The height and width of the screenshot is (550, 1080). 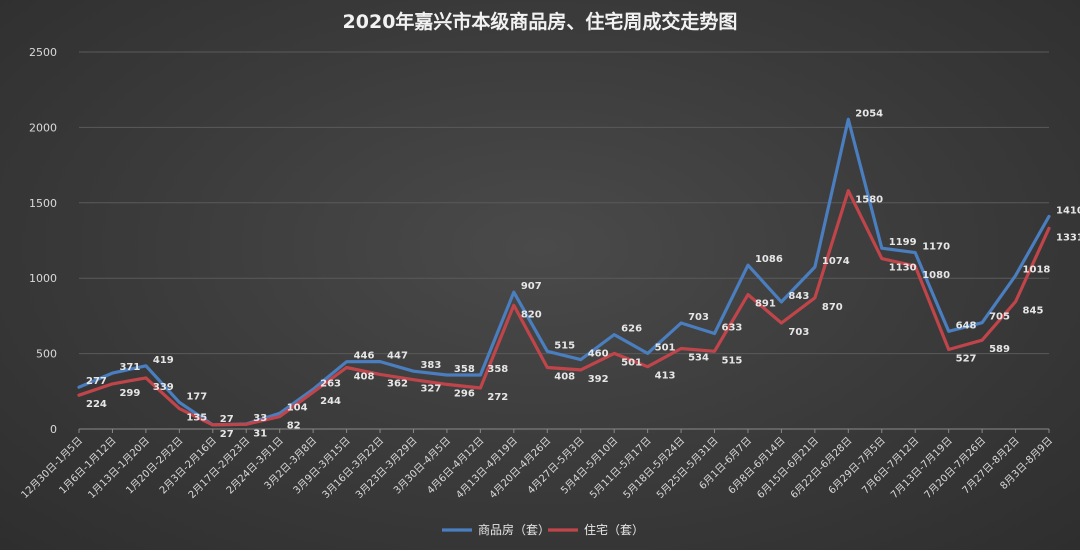 I want to click on data-label: 299, so click(x=129, y=393).